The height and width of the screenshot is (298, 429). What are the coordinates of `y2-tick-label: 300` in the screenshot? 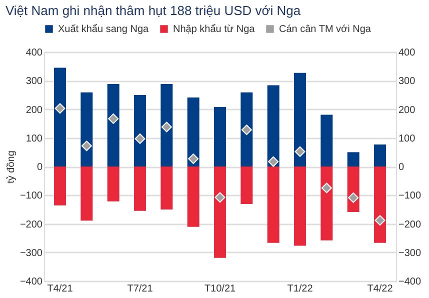 It's located at (407, 82).